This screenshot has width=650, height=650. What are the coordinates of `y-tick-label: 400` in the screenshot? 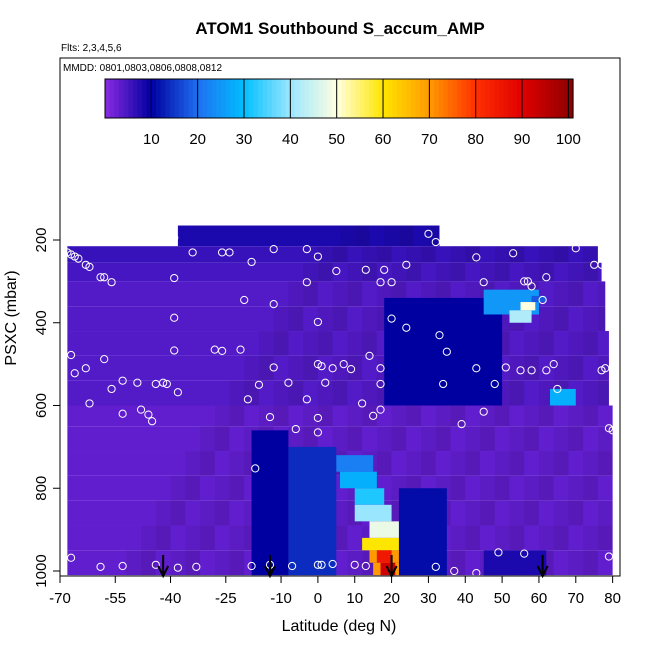 It's located at (41, 322).